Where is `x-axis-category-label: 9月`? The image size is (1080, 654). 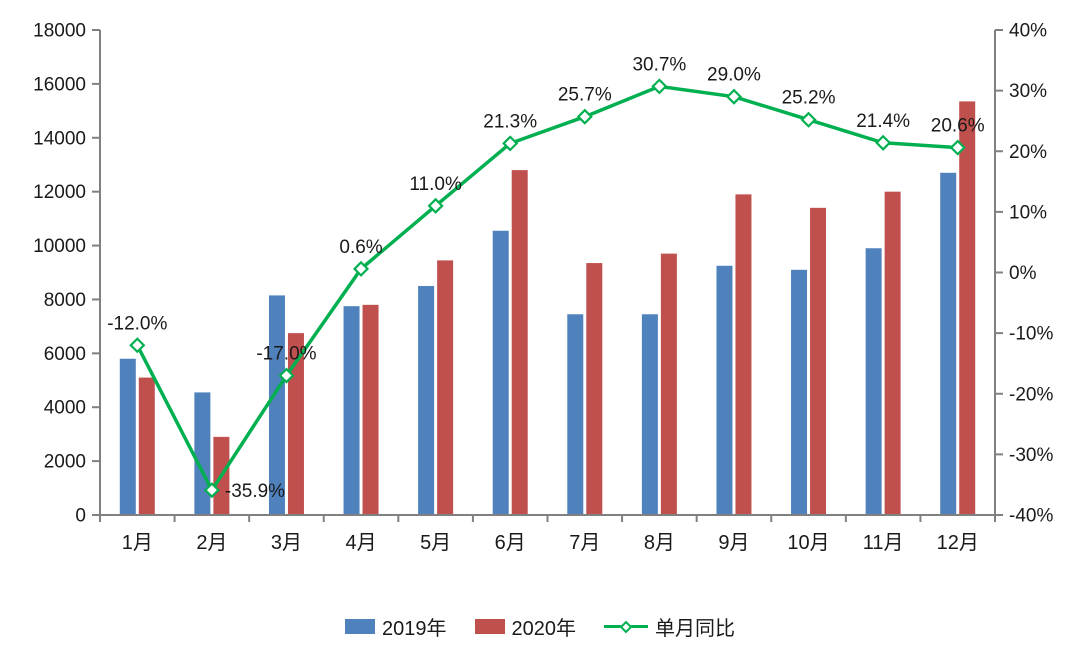
x-axis-category-label: 9月 is located at coordinates (733, 543).